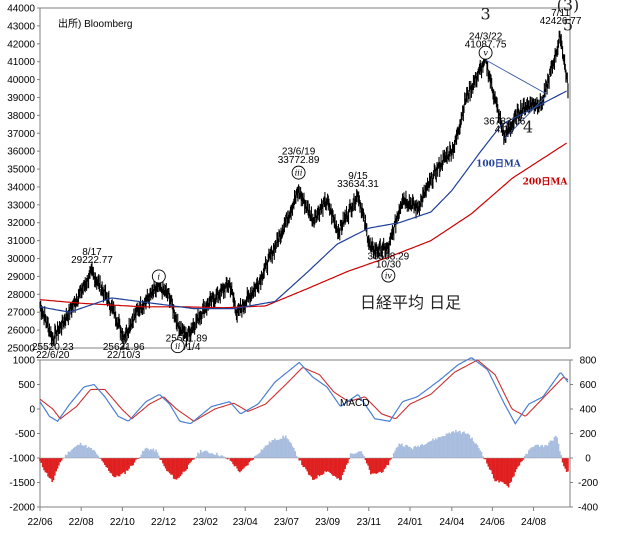 The height and width of the screenshot is (534, 618). Describe the element at coordinates (588, 385) in the screenshot. I see `macd-right-tick-label: 600` at that location.